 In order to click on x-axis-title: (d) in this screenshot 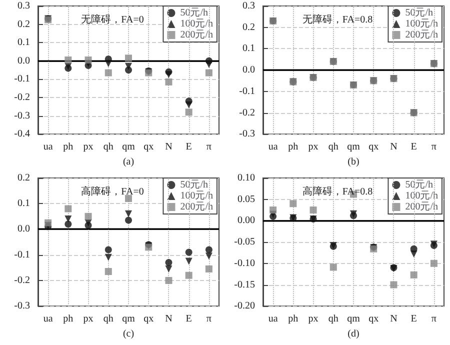, I will do `click(354, 334)`.